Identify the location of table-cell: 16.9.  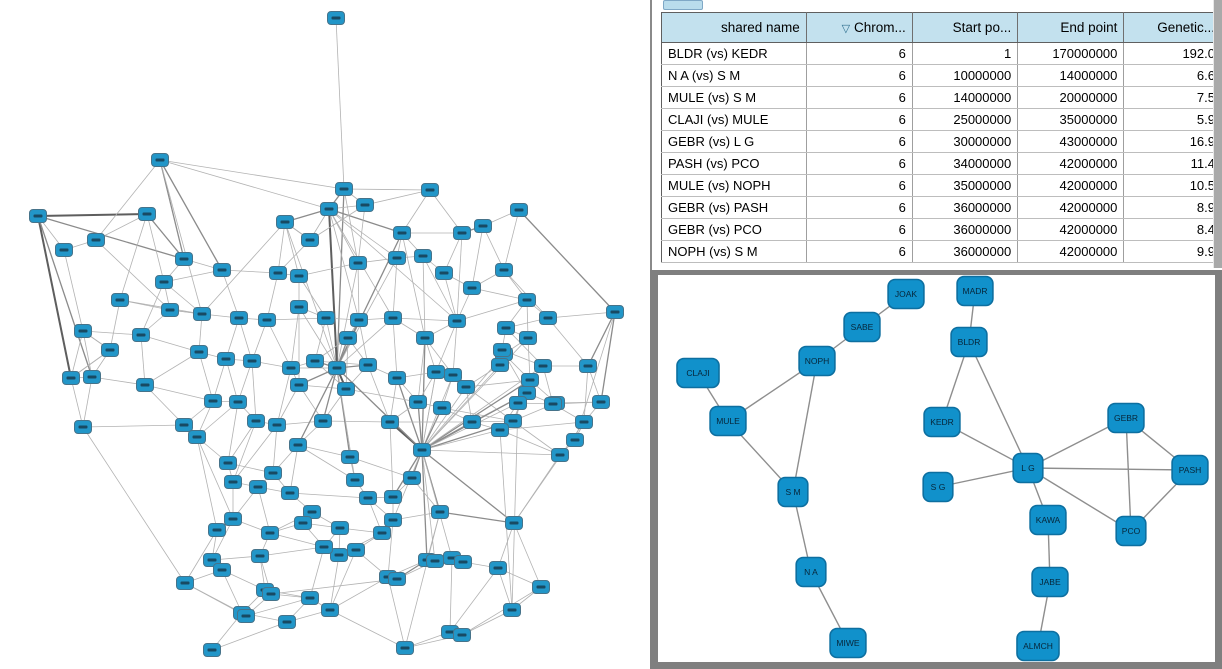
(1172, 141).